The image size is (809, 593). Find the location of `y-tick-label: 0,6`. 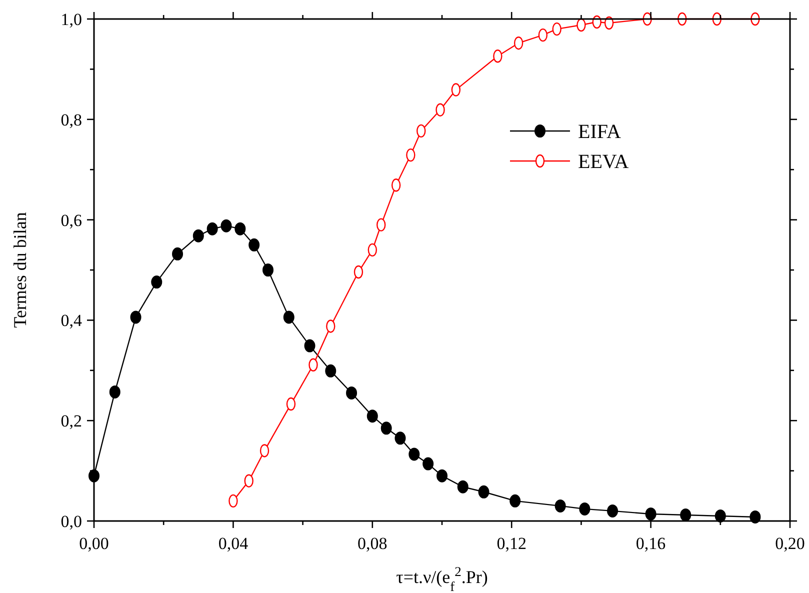

y-tick-label: 0,6 is located at coordinates (71, 220).